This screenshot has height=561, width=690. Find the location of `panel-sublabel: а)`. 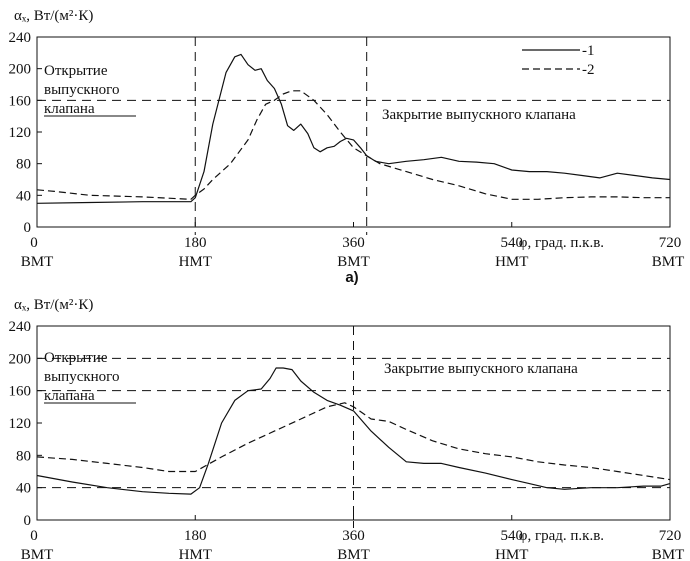

panel-sublabel: а) is located at coordinates (351, 277).